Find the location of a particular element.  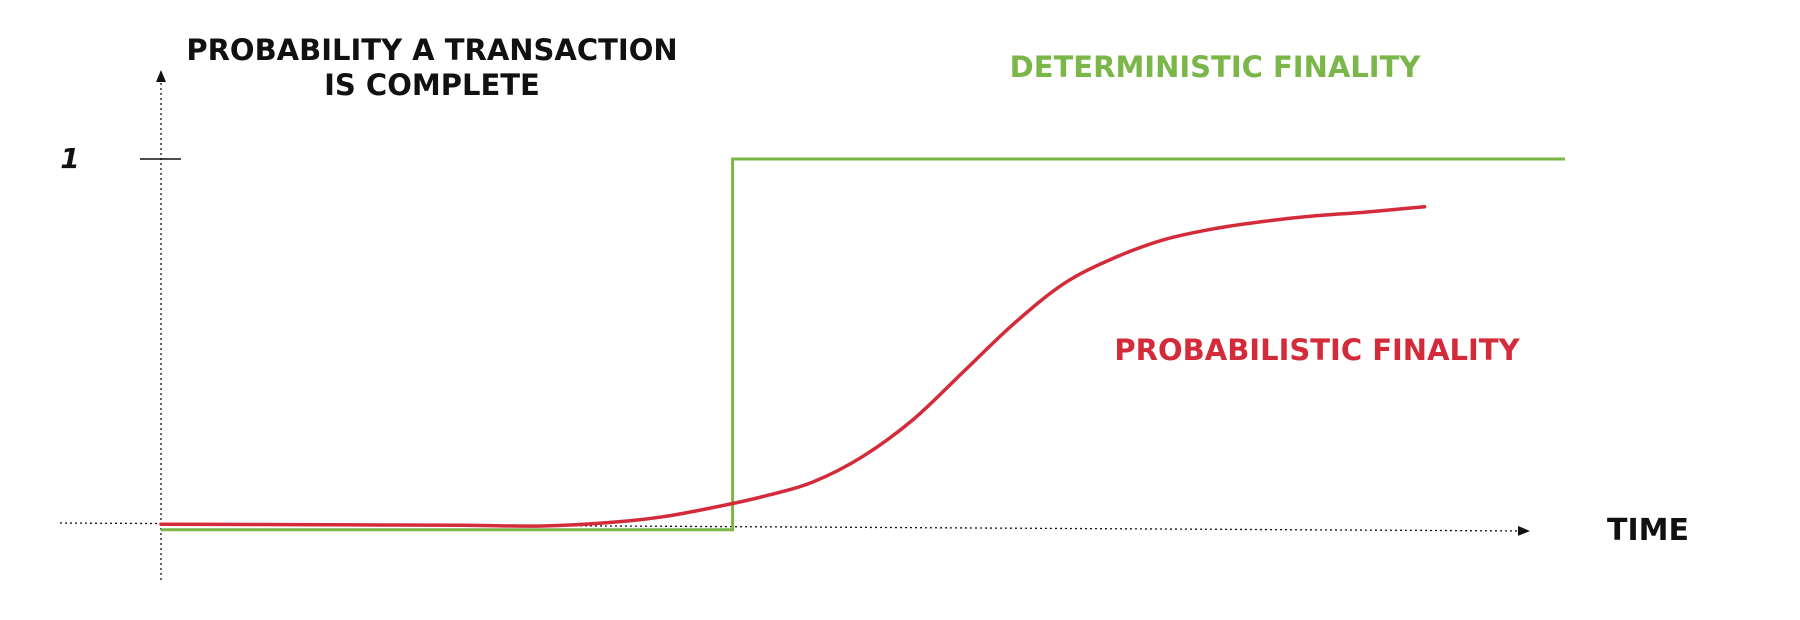

y-tick-label: 1 is located at coordinates (69, 158).